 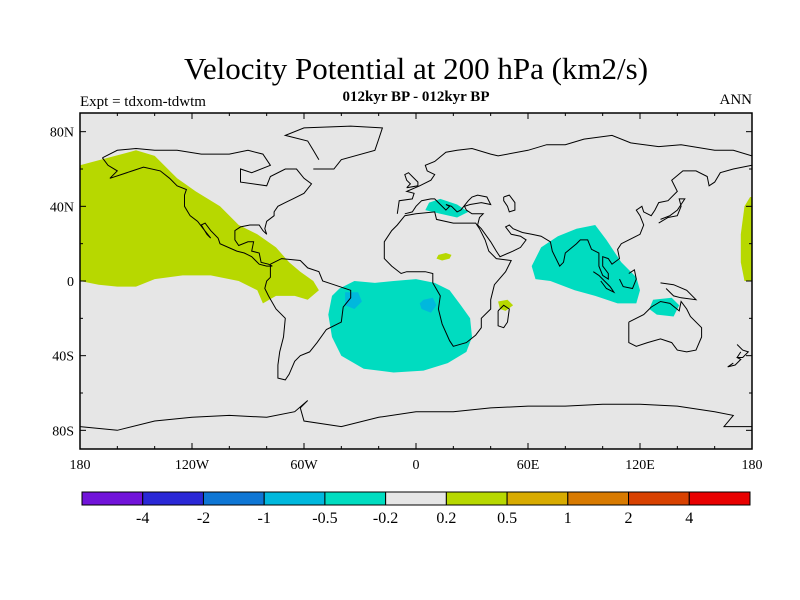 What do you see at coordinates (568, 518) in the screenshot?
I see `colorbar-label: 1` at bounding box center [568, 518].